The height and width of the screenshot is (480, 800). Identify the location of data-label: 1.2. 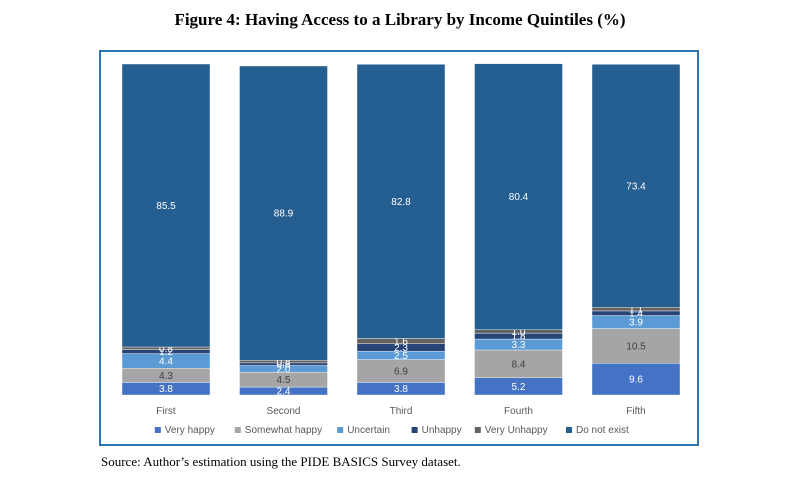
(166, 352).